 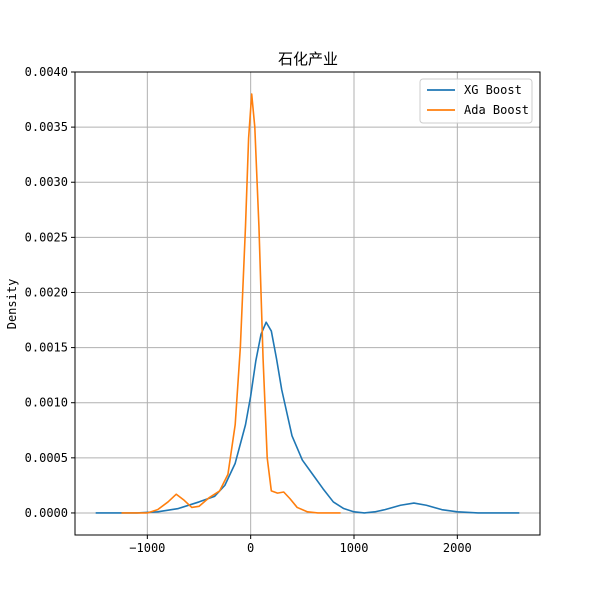 I want to click on y-tick-label: 0.0025, so click(x=46, y=237).